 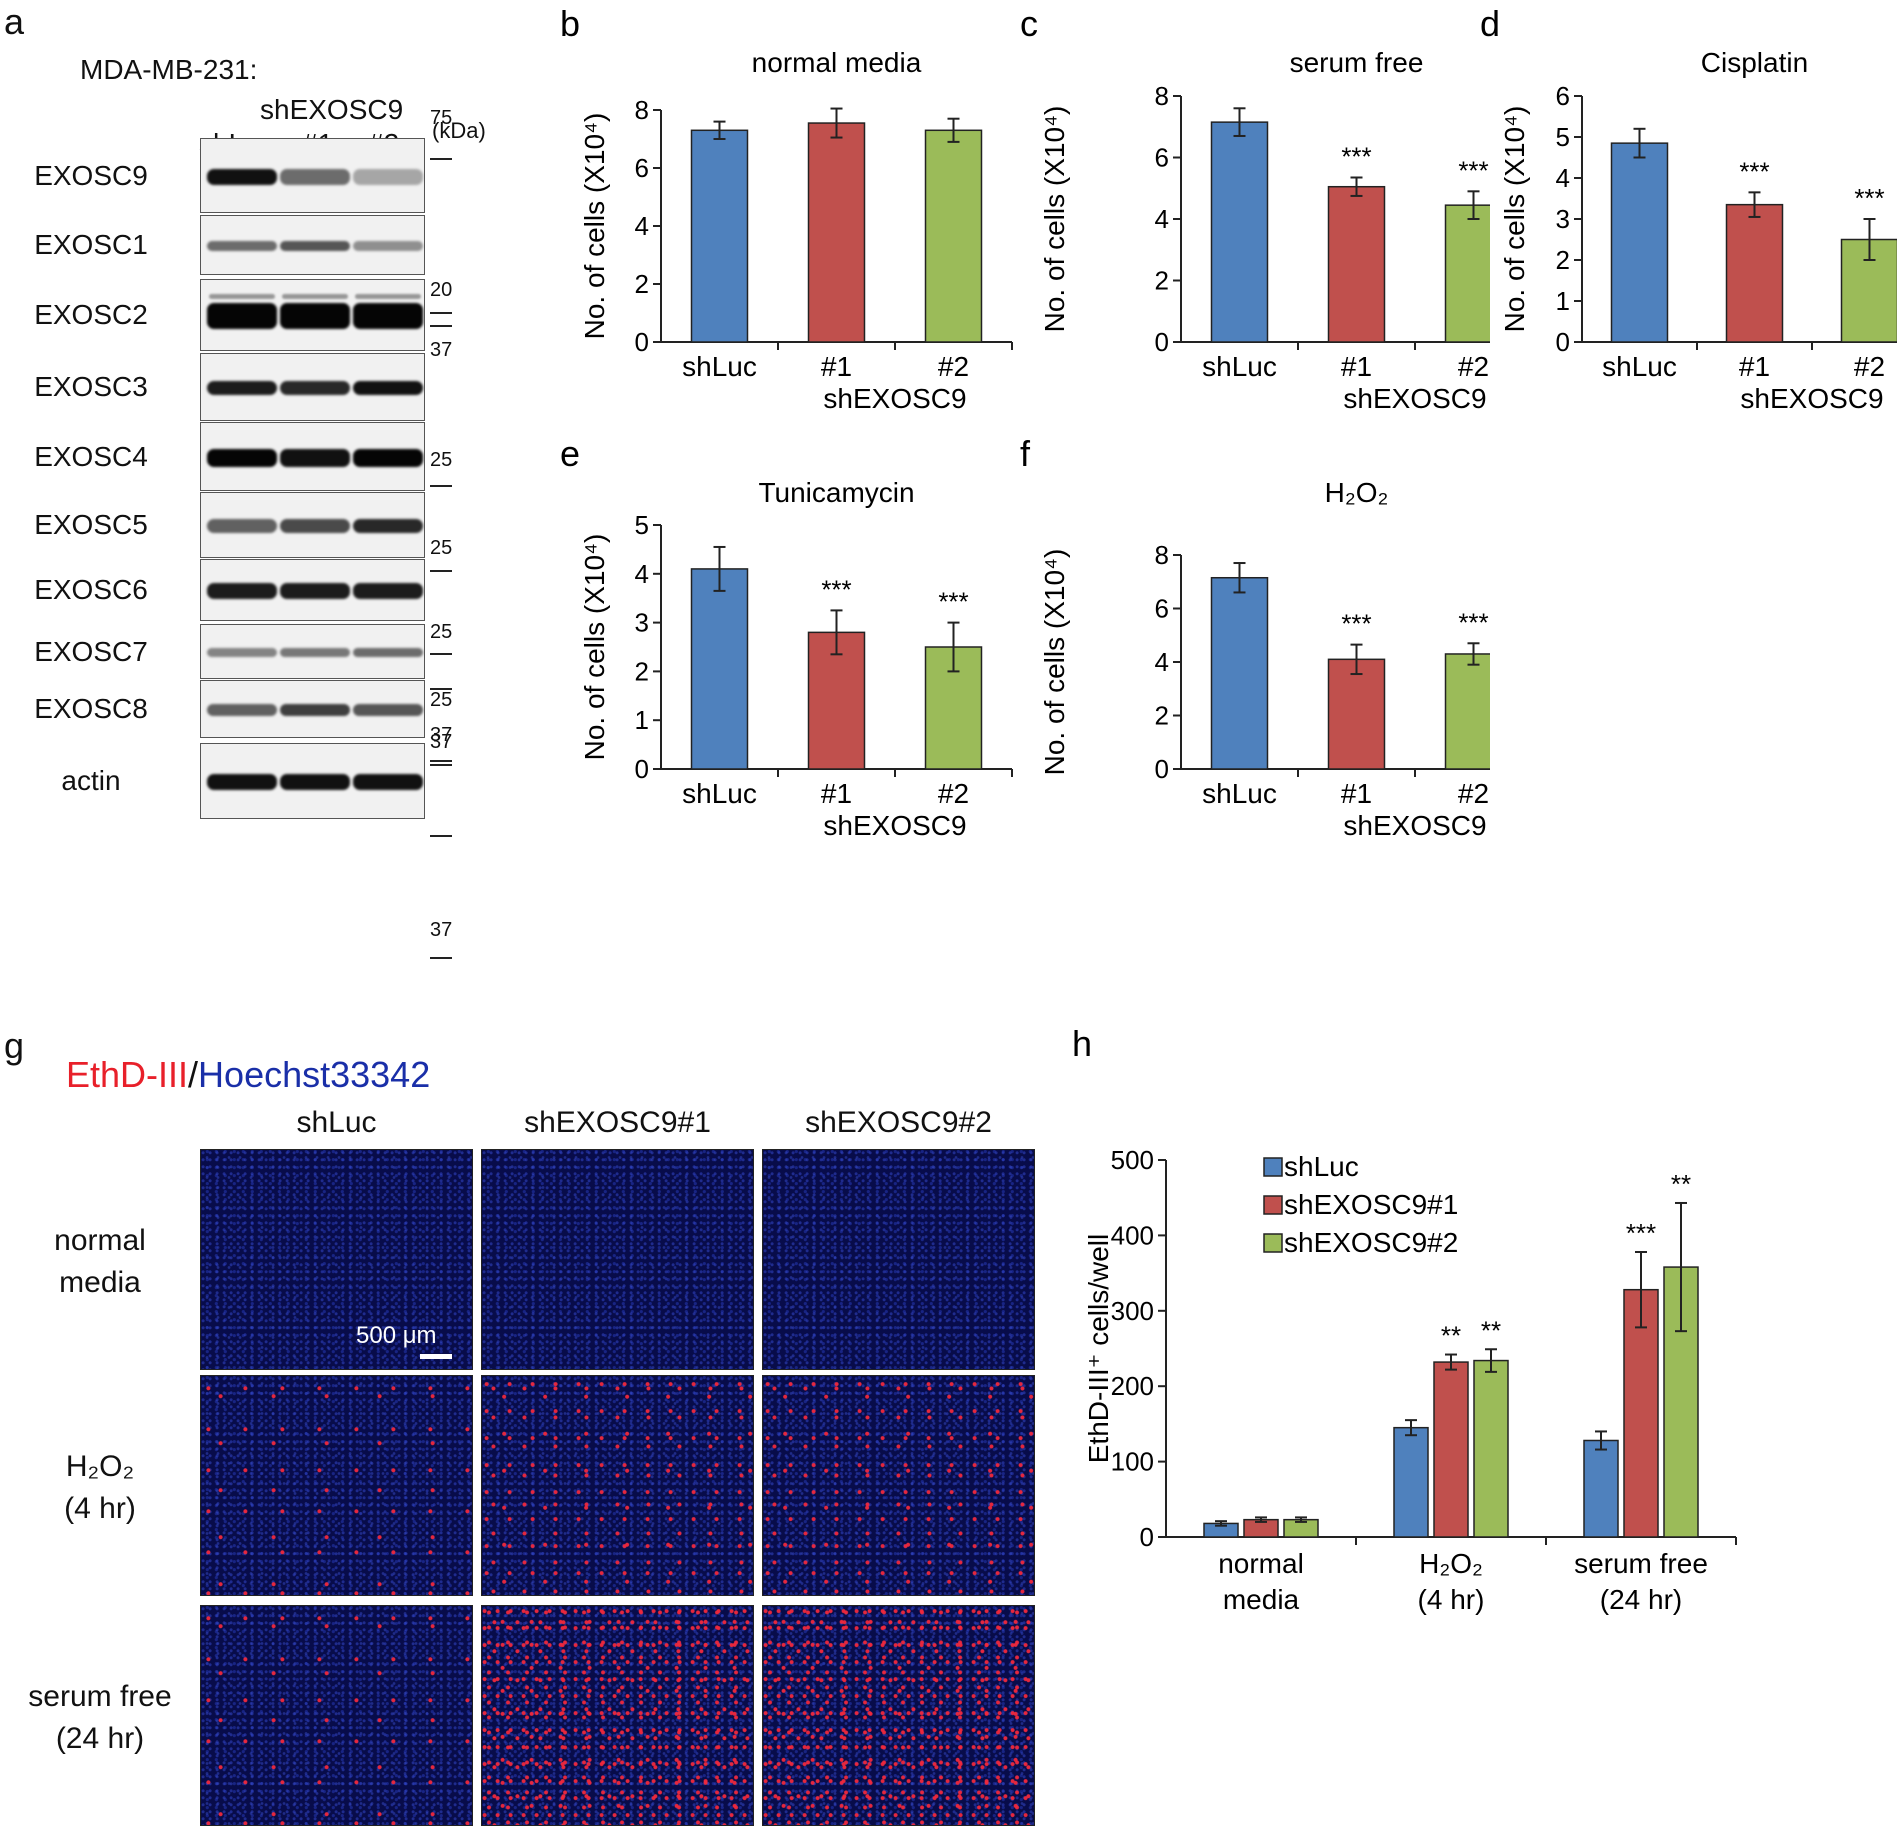 I want to click on chart-title: H₂O₂, so click(x=1357, y=492).